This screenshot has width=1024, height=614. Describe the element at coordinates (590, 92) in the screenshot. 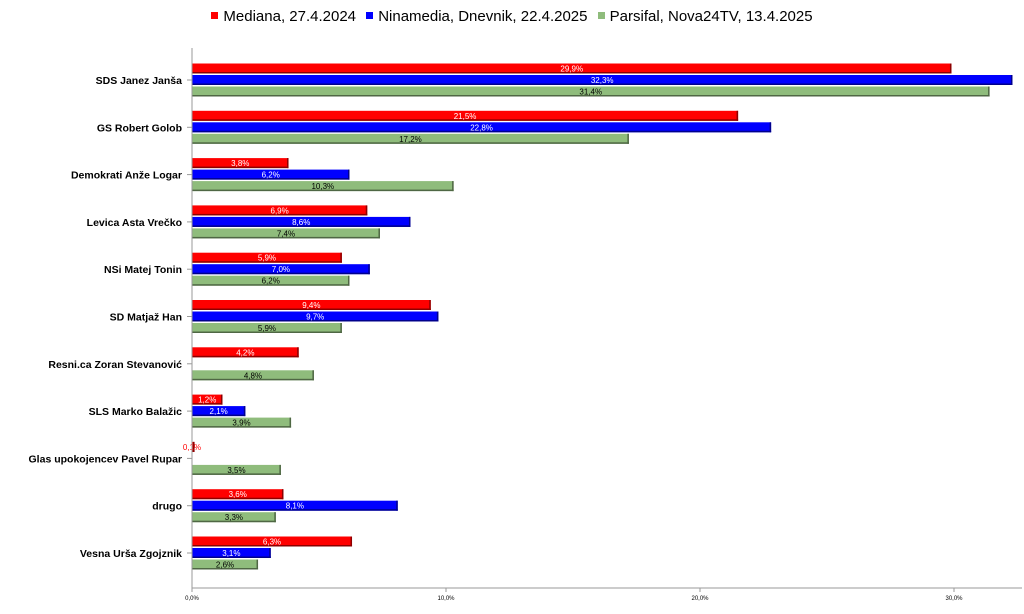

I see `data-label: 31,4%` at that location.